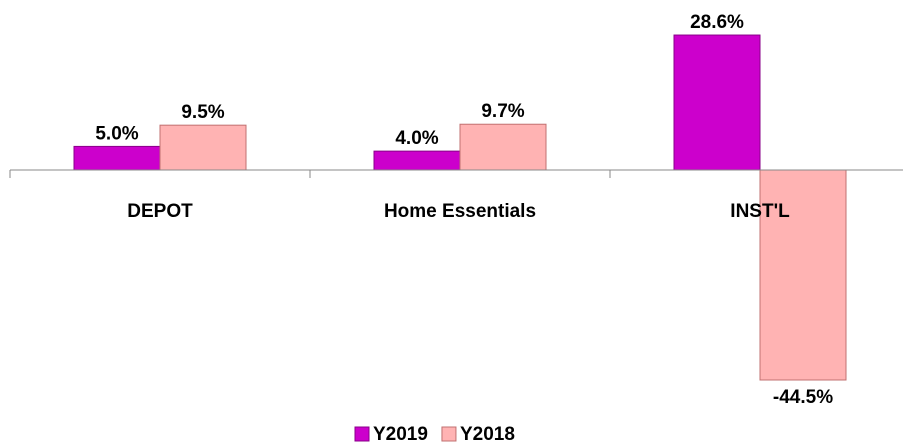 Image resolution: width=903 pixels, height=446 pixels. I want to click on data-label: -44.5%, so click(803, 397).